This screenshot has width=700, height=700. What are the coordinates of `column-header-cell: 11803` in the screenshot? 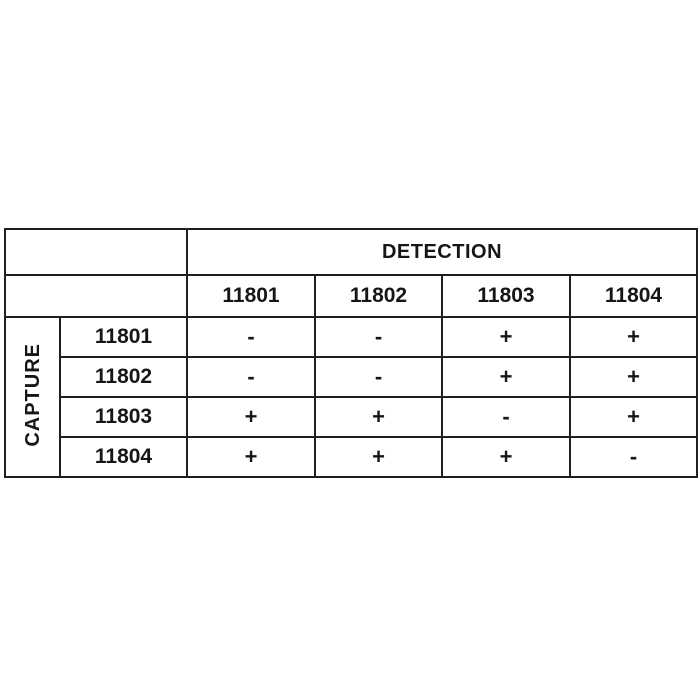 It's located at (506, 296).